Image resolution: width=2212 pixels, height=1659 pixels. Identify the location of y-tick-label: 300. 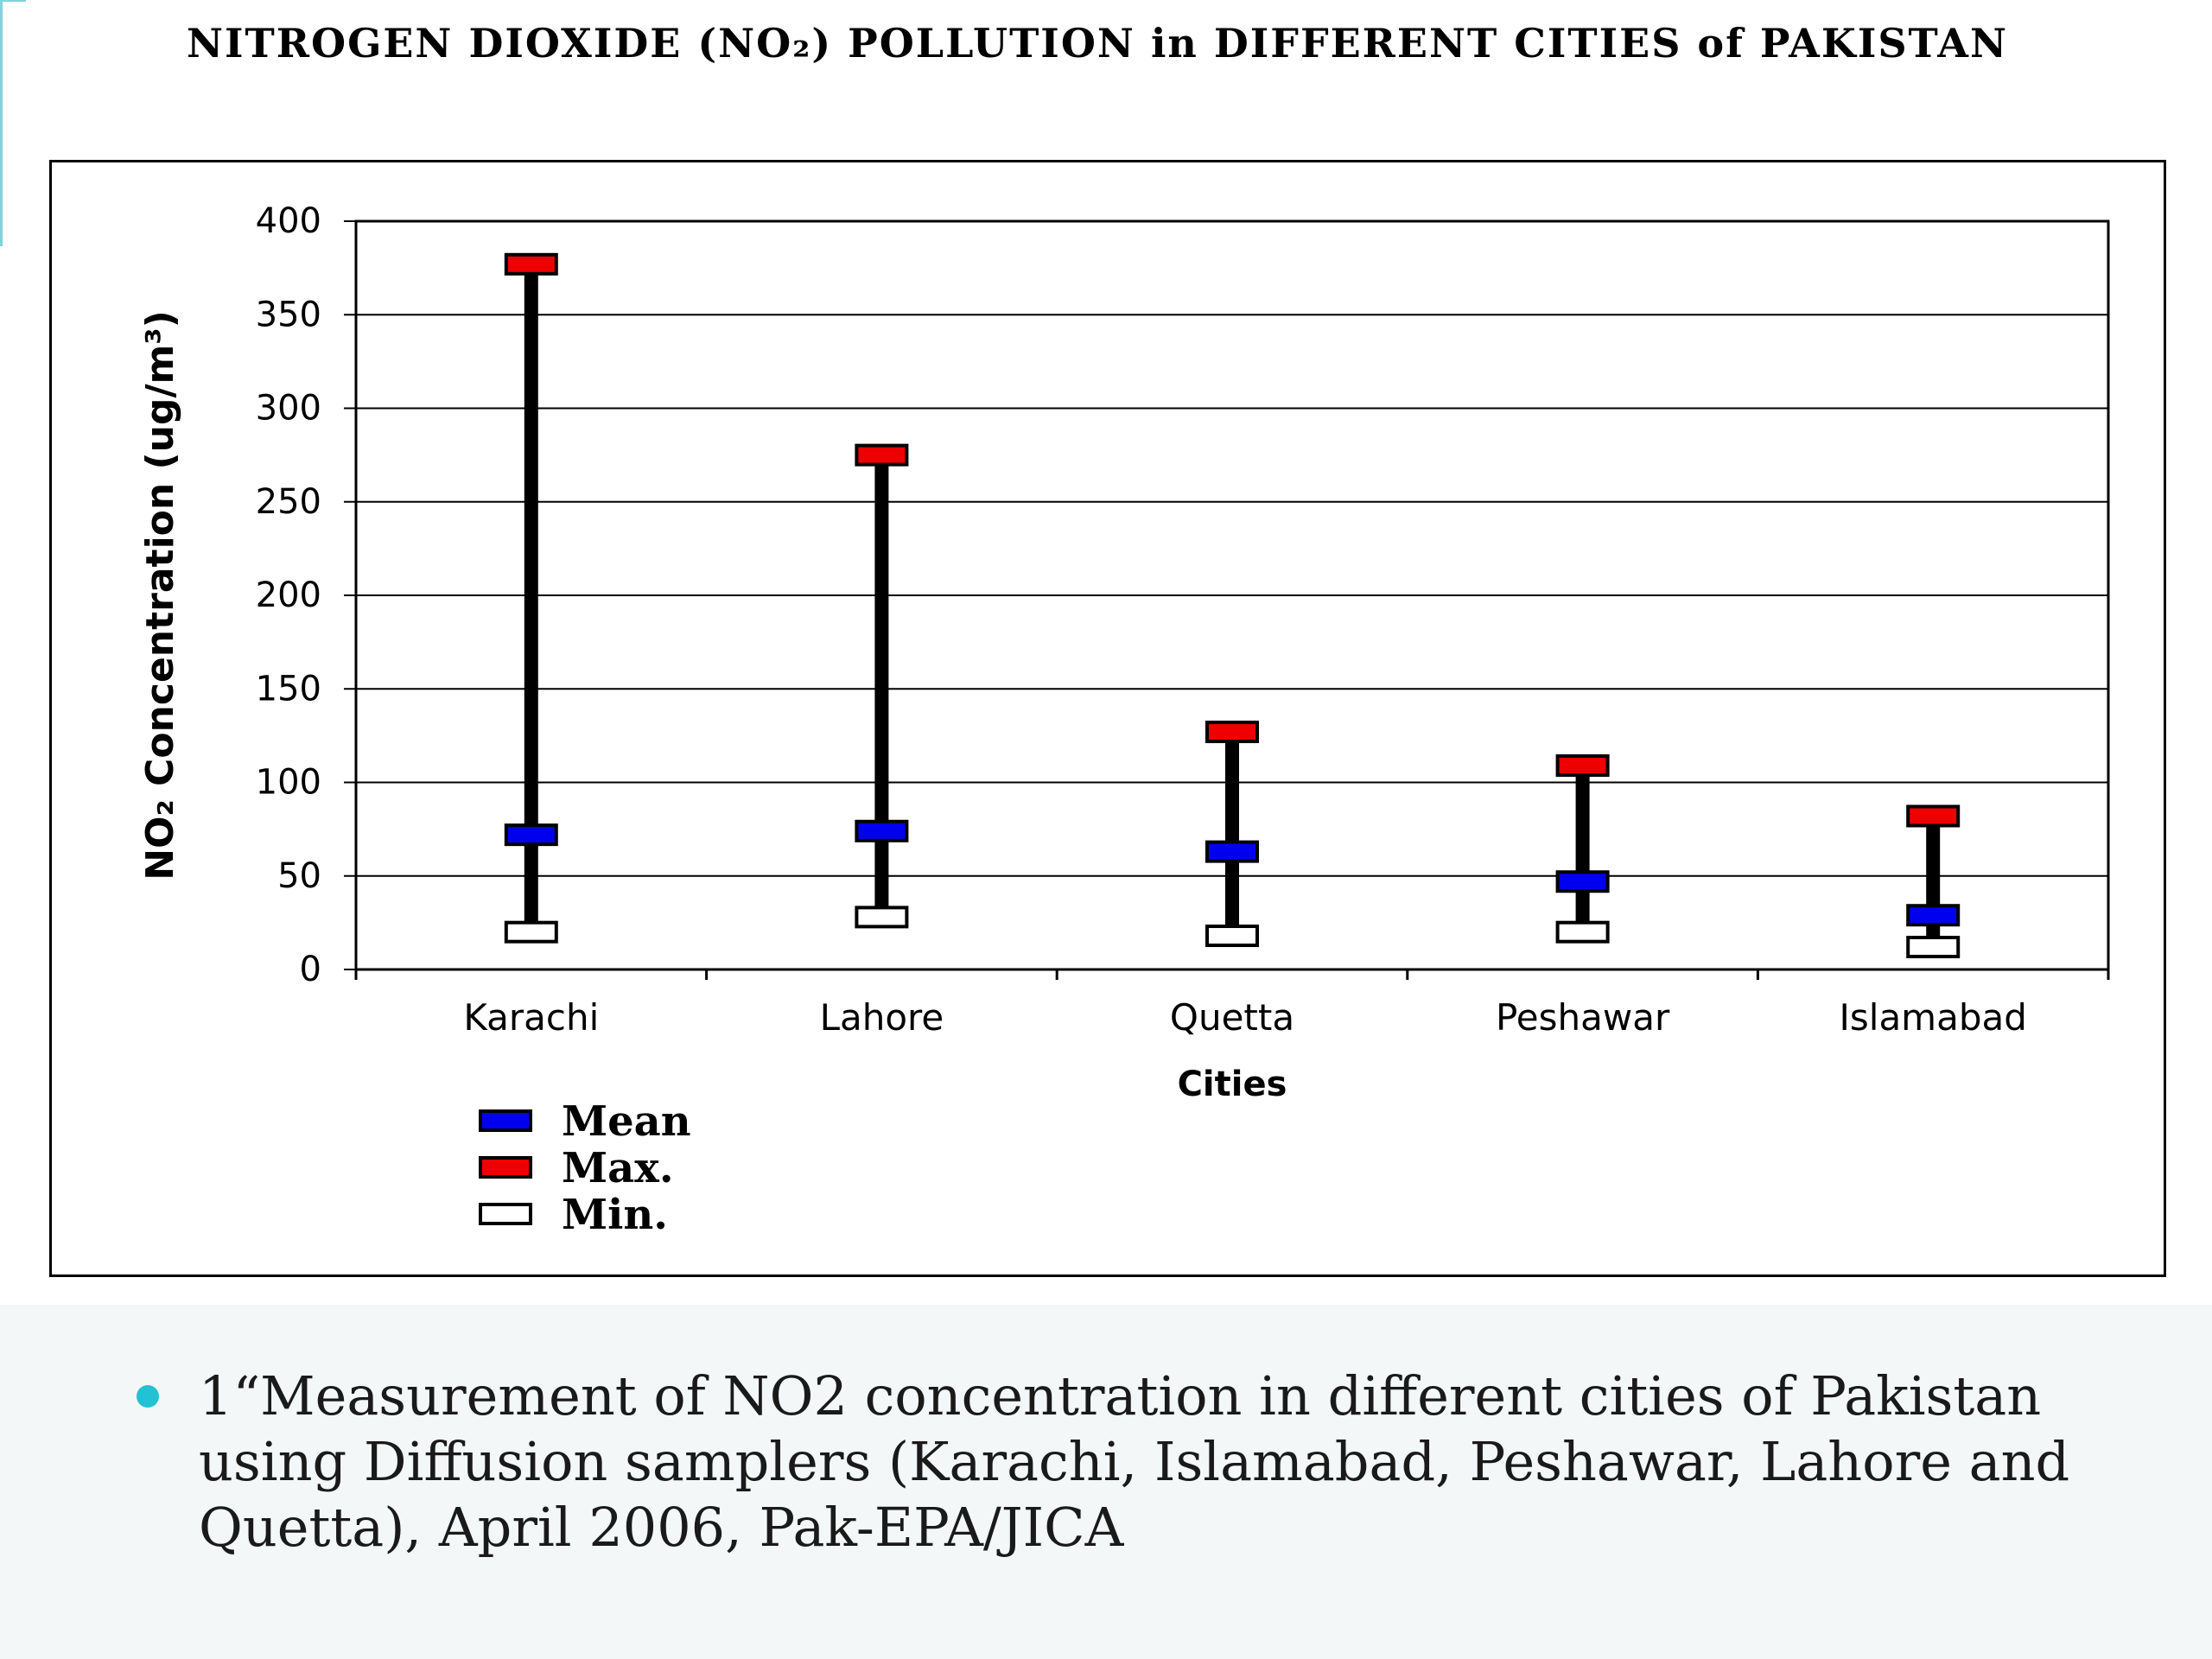
(288, 409).